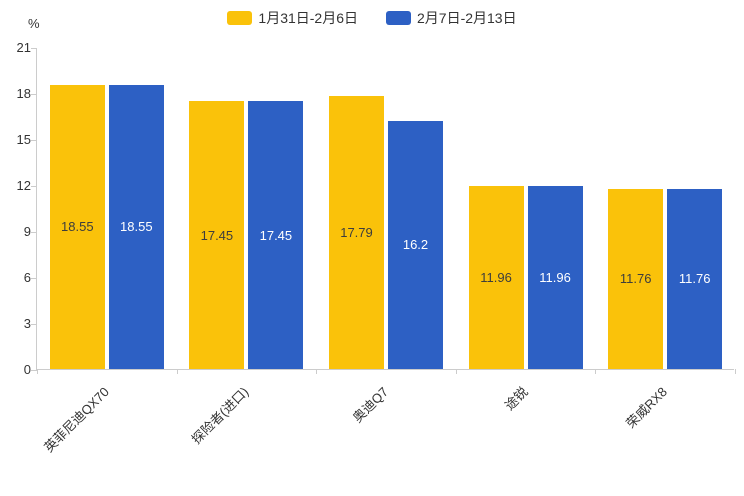  What do you see at coordinates (23, 185) in the screenshot?
I see `y-axis-tick-label: 12` at bounding box center [23, 185].